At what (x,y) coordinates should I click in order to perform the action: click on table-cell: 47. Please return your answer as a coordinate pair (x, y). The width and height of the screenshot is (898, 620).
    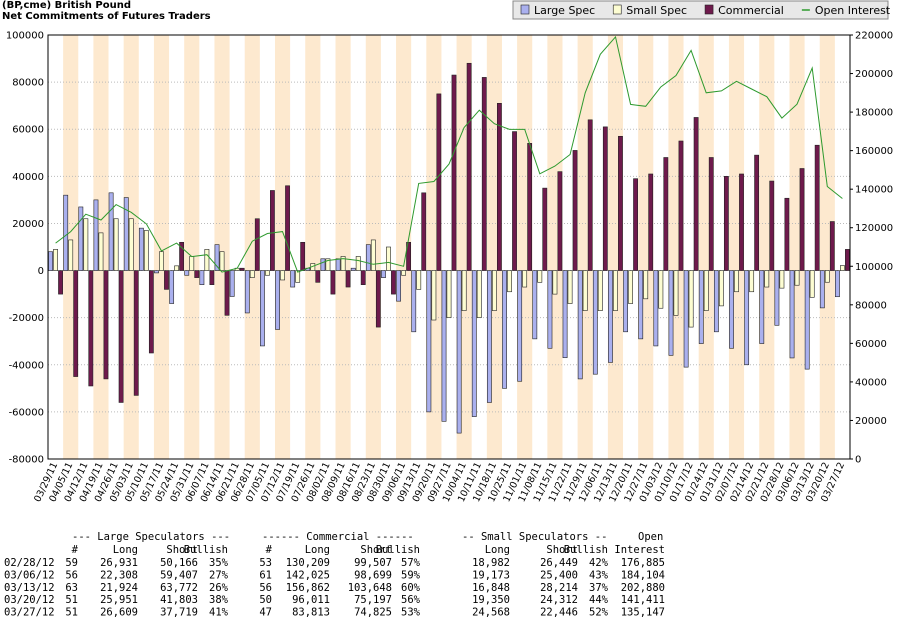
    Looking at the image, I should click on (265, 613).